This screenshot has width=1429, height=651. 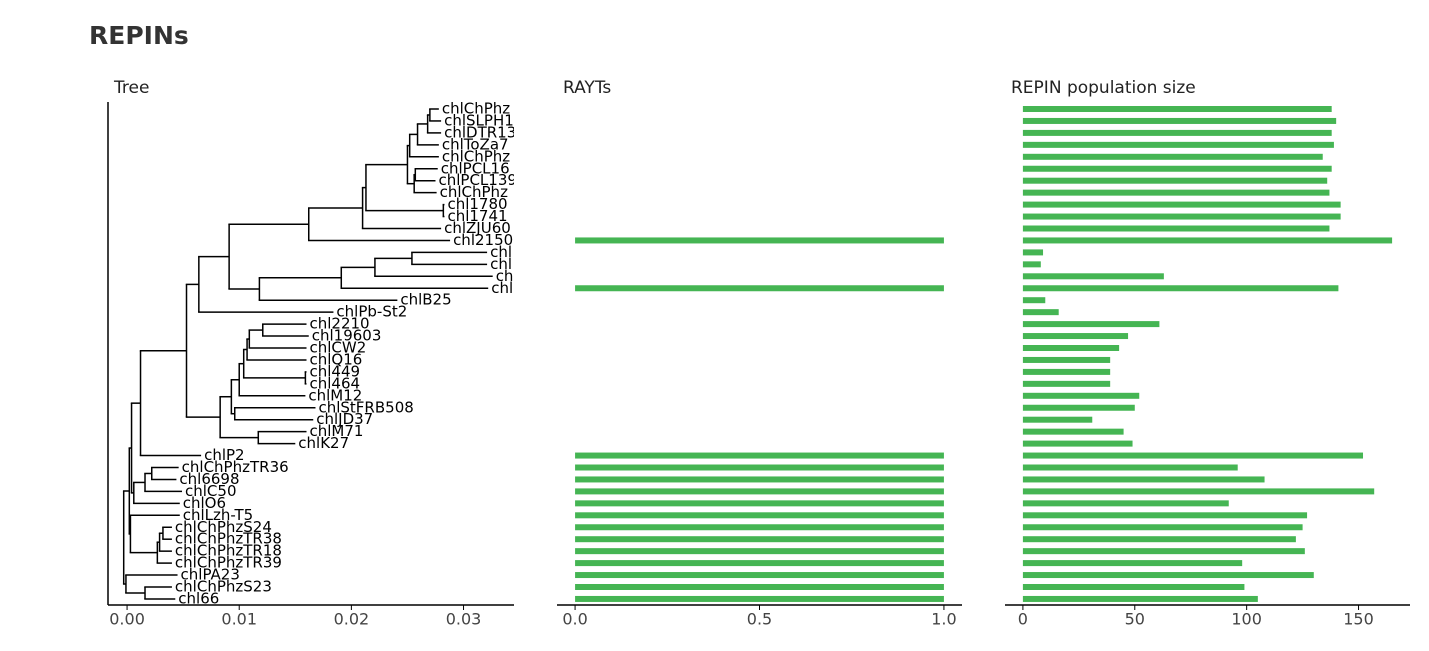 What do you see at coordinates (228, 539) in the screenshot?
I see `leaf-label: chlChPhzTR38` at bounding box center [228, 539].